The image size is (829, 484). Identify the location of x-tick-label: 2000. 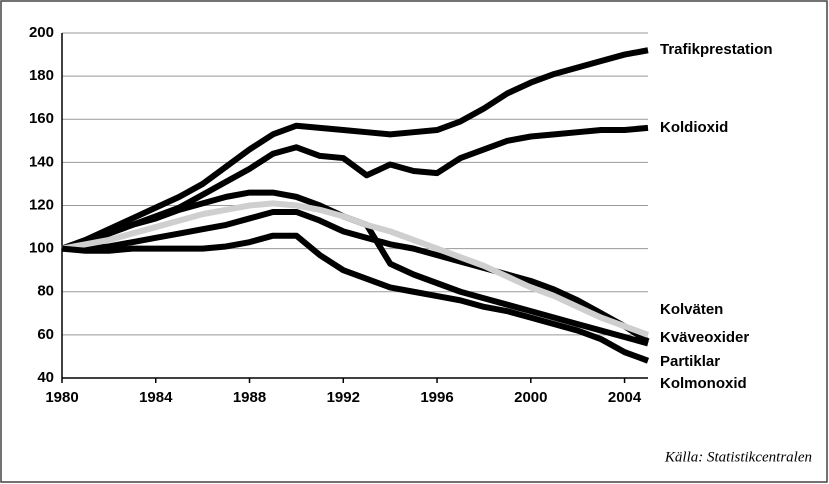
(530, 397).